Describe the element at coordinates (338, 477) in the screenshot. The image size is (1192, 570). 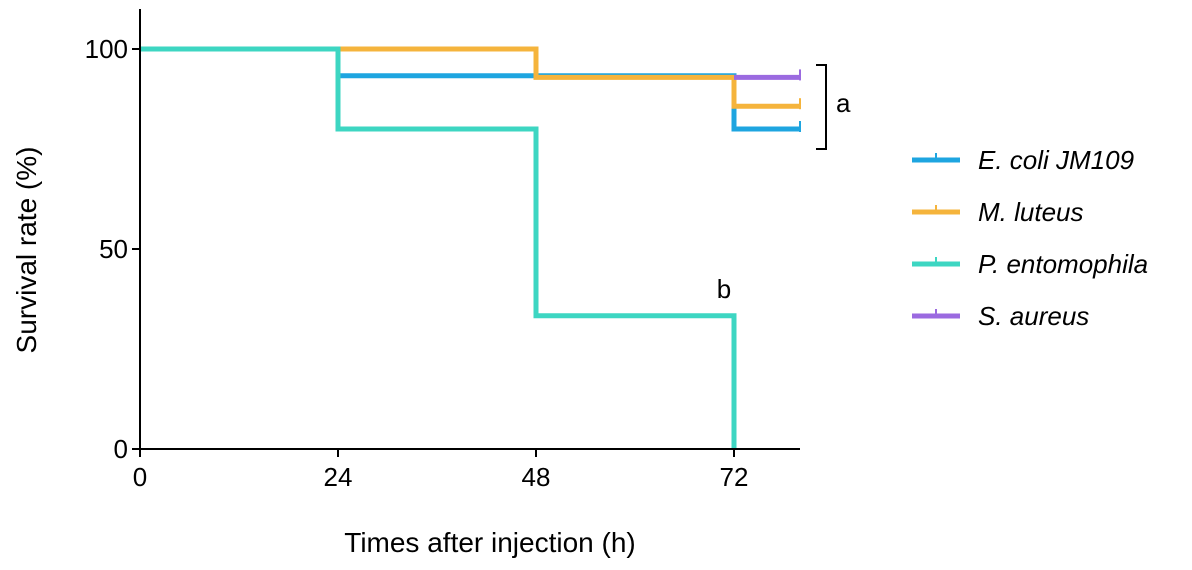
I see `x-tick-label-1: 24` at that location.